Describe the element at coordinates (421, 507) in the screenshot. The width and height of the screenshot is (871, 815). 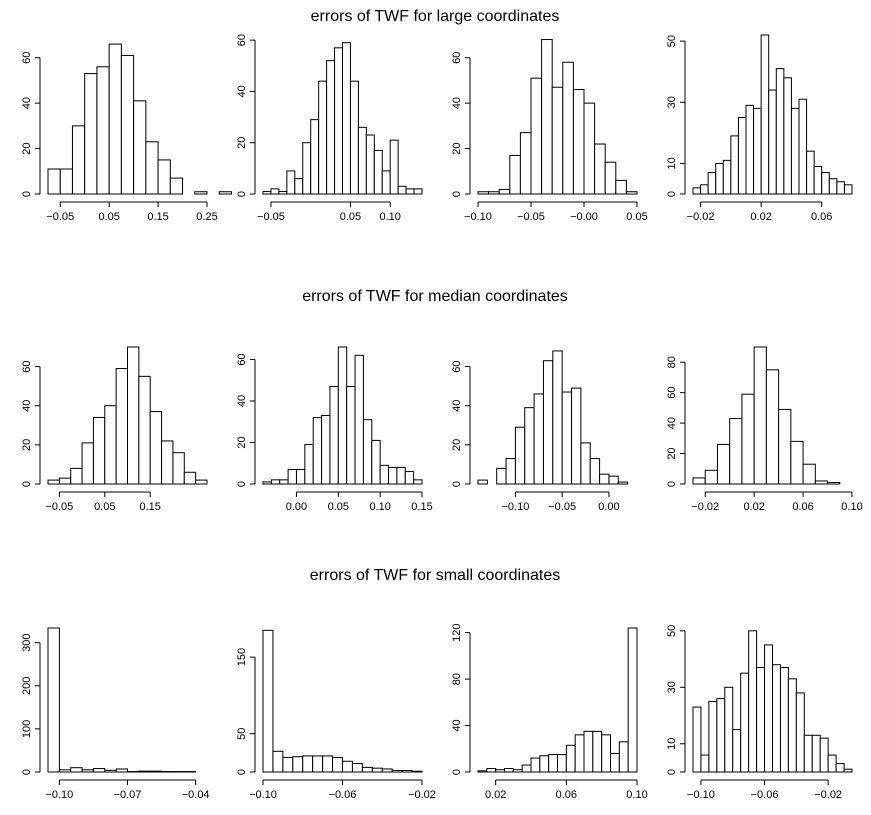
I see `x-tick-label: 0.15` at that location.